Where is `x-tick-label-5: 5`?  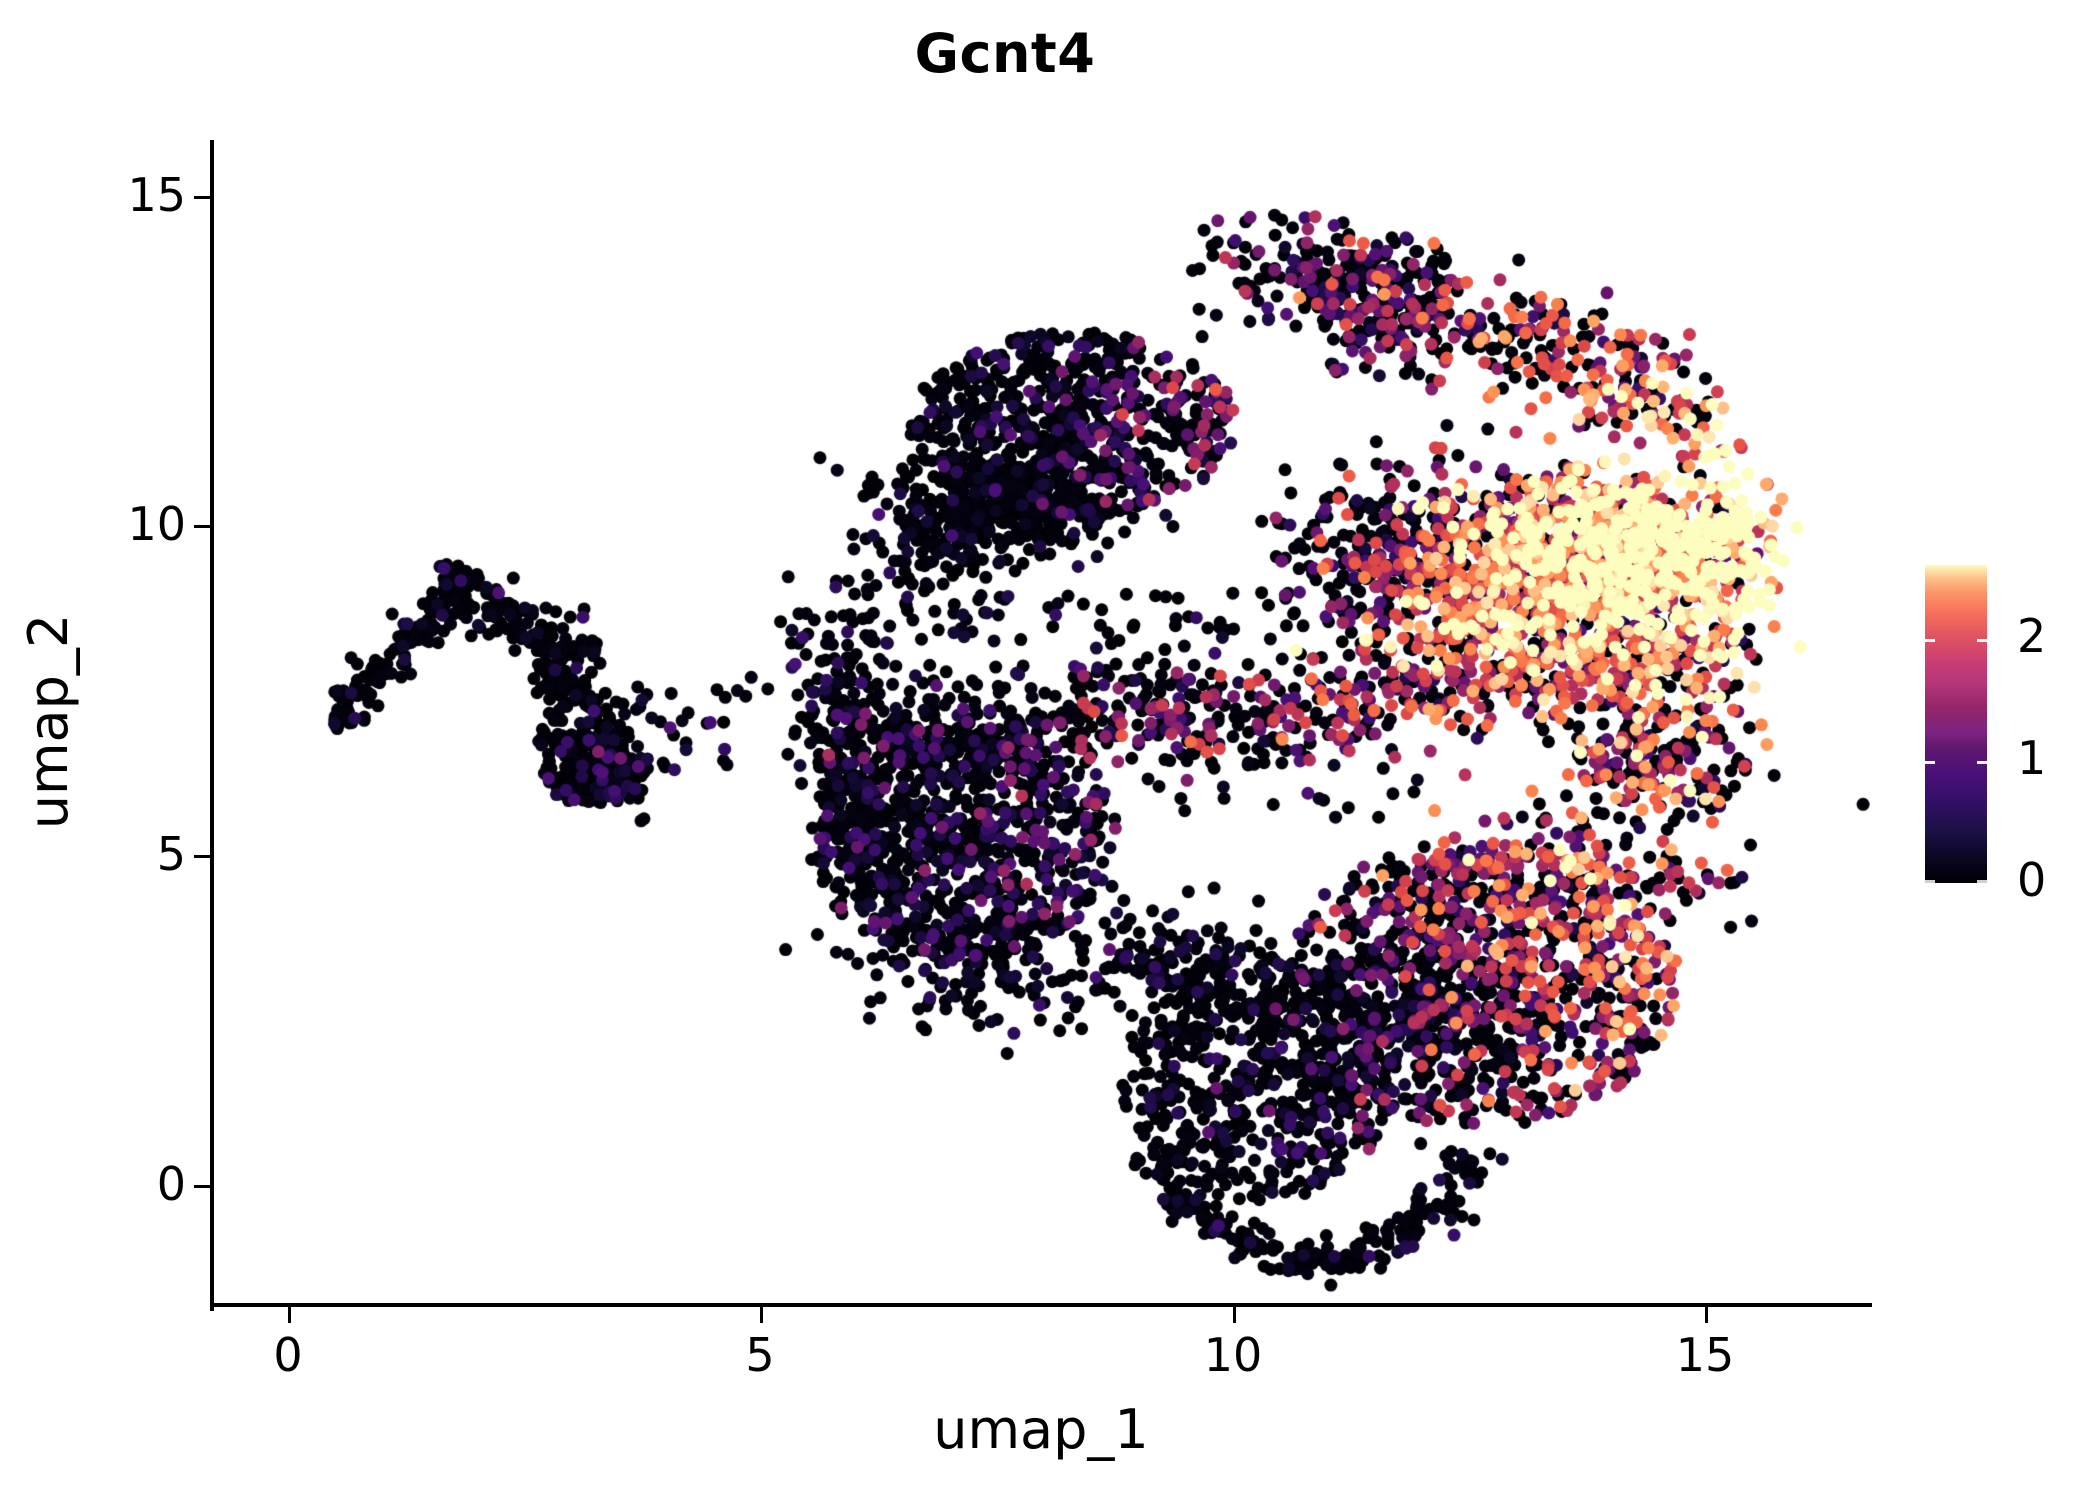
x-tick-label-5: 5 is located at coordinates (760, 1355).